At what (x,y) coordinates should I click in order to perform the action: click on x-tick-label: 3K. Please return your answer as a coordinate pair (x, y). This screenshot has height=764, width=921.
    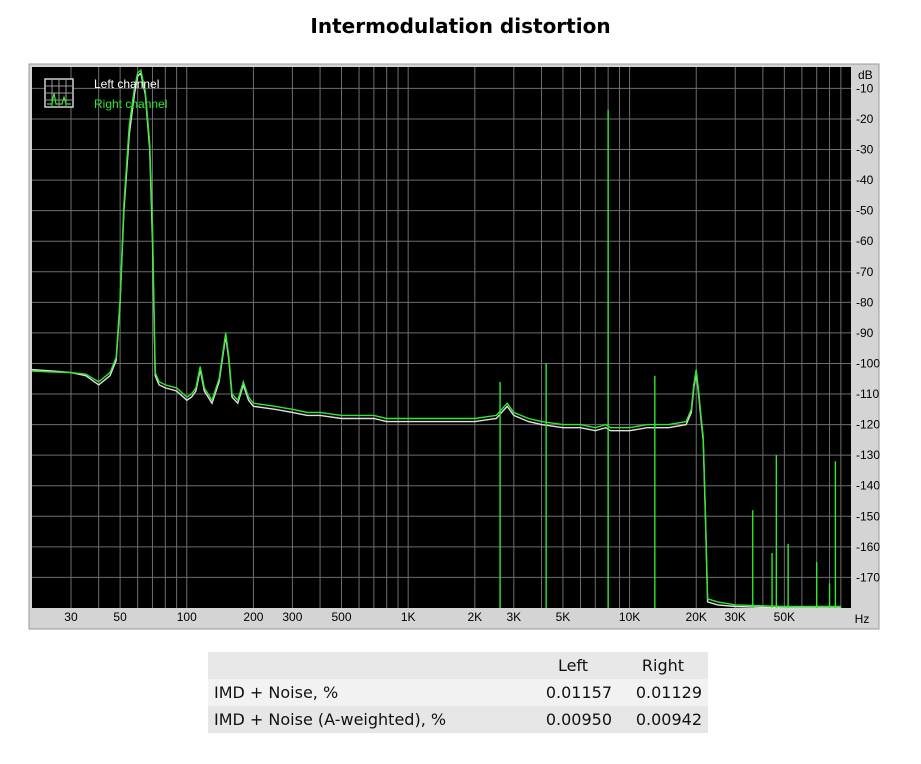
    Looking at the image, I should click on (513, 617).